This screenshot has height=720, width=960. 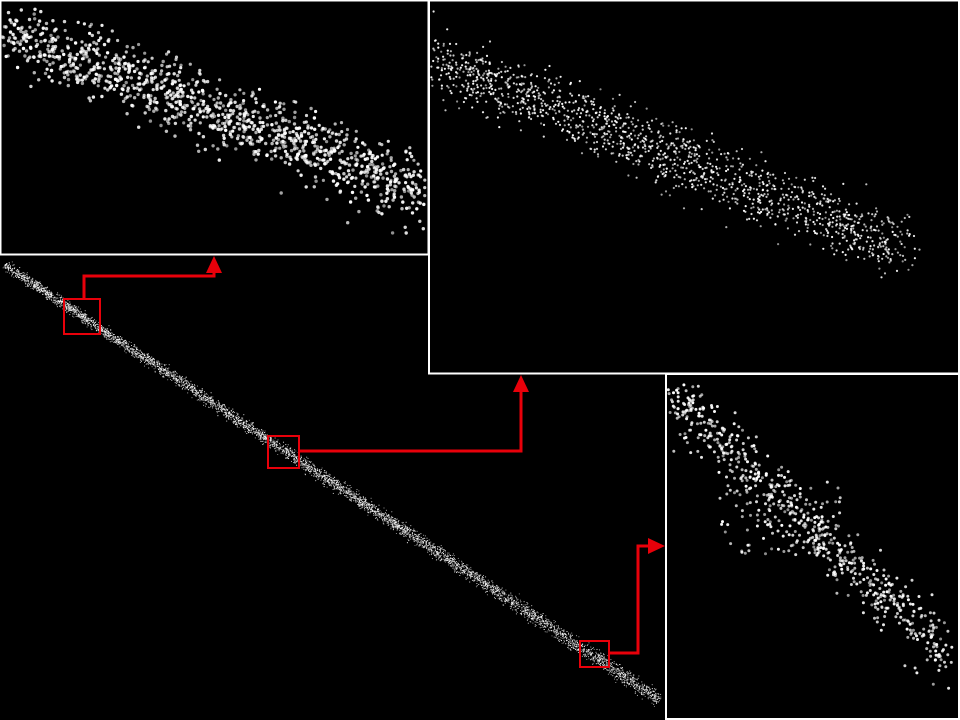 What do you see at coordinates (213, 121) in the screenshot?
I see `inset-top-left-points` at bounding box center [213, 121].